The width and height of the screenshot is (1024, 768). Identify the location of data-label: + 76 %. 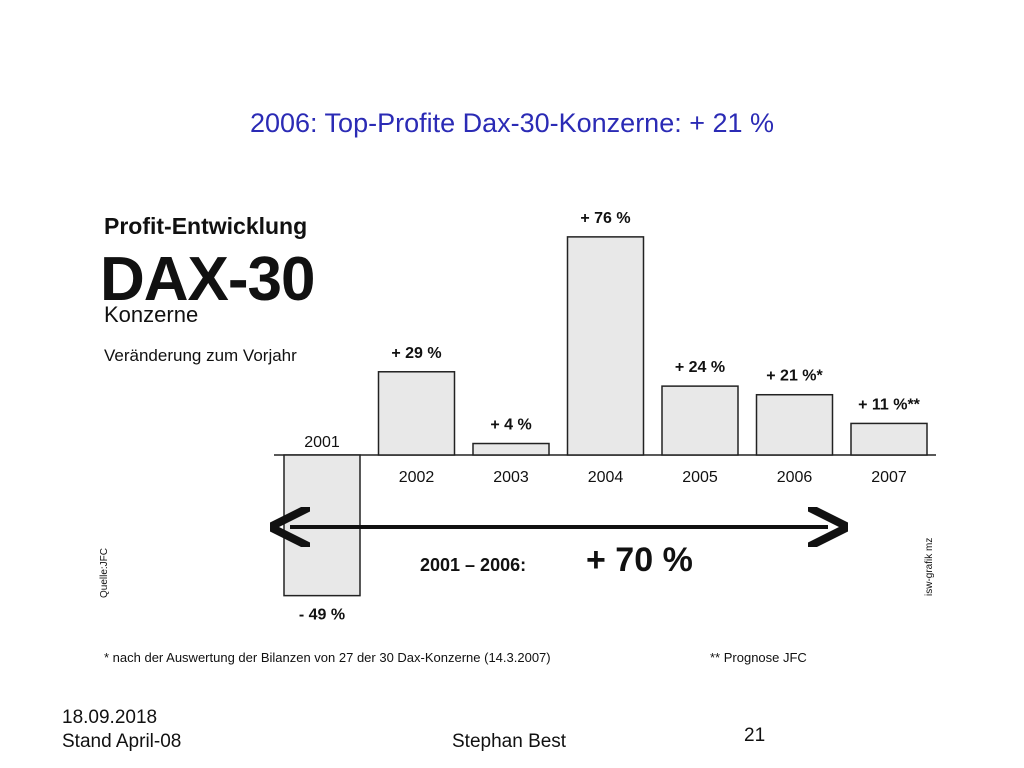
(605, 218).